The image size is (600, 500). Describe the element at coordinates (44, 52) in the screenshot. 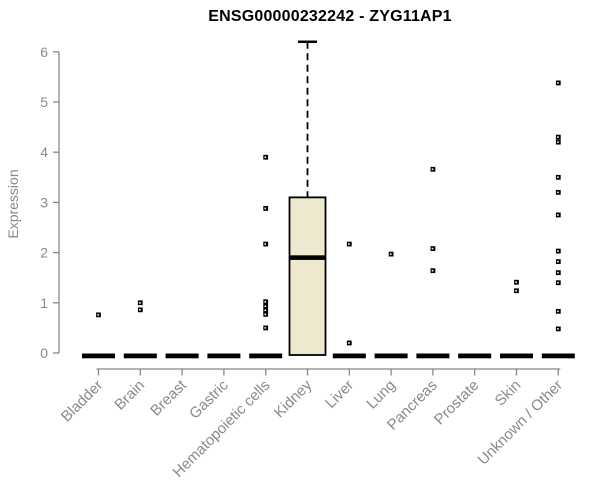

I see `y-tick-label: 6` at that location.